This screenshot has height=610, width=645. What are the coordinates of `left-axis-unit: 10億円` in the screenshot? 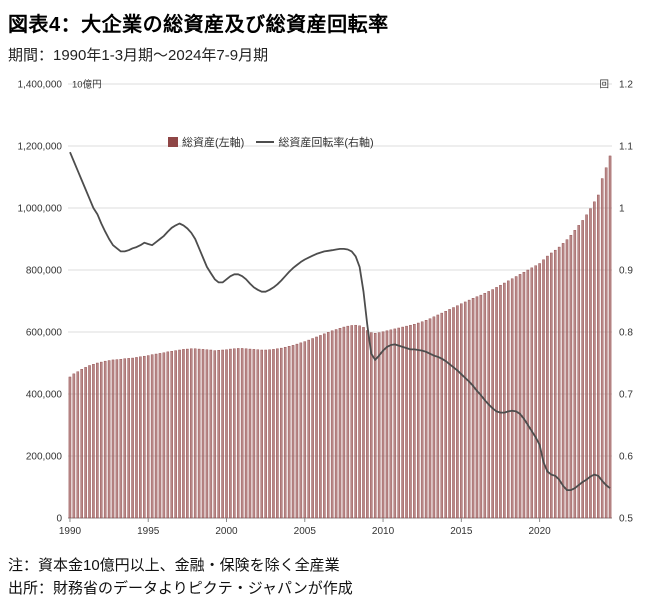 It's located at (87, 85).